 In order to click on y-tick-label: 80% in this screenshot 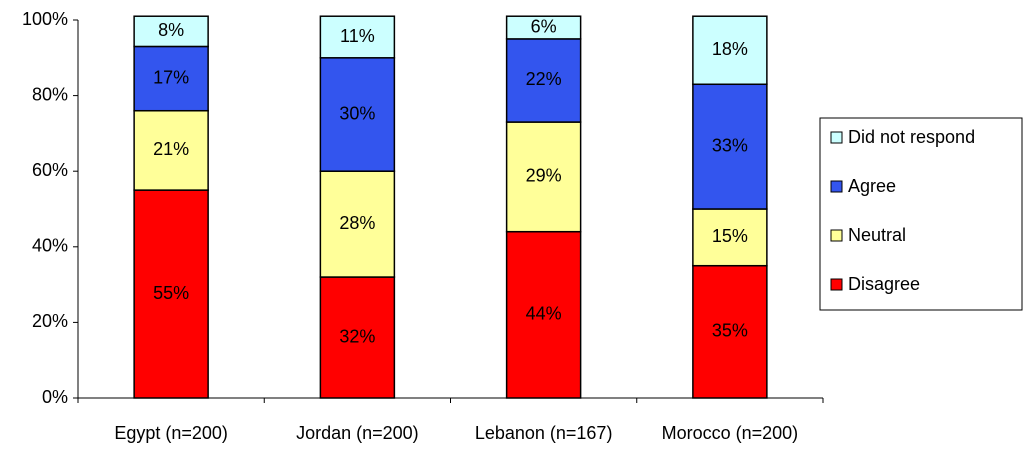, I will do `click(50, 94)`.